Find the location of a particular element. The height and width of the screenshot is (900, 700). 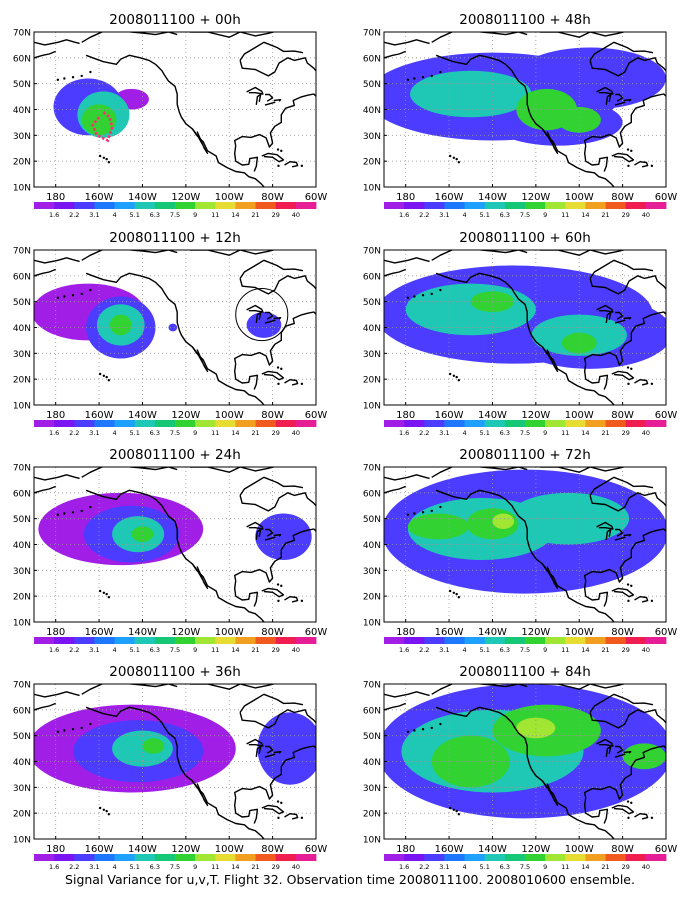

y-tick-label: 50N is located at coordinates (22, 85).